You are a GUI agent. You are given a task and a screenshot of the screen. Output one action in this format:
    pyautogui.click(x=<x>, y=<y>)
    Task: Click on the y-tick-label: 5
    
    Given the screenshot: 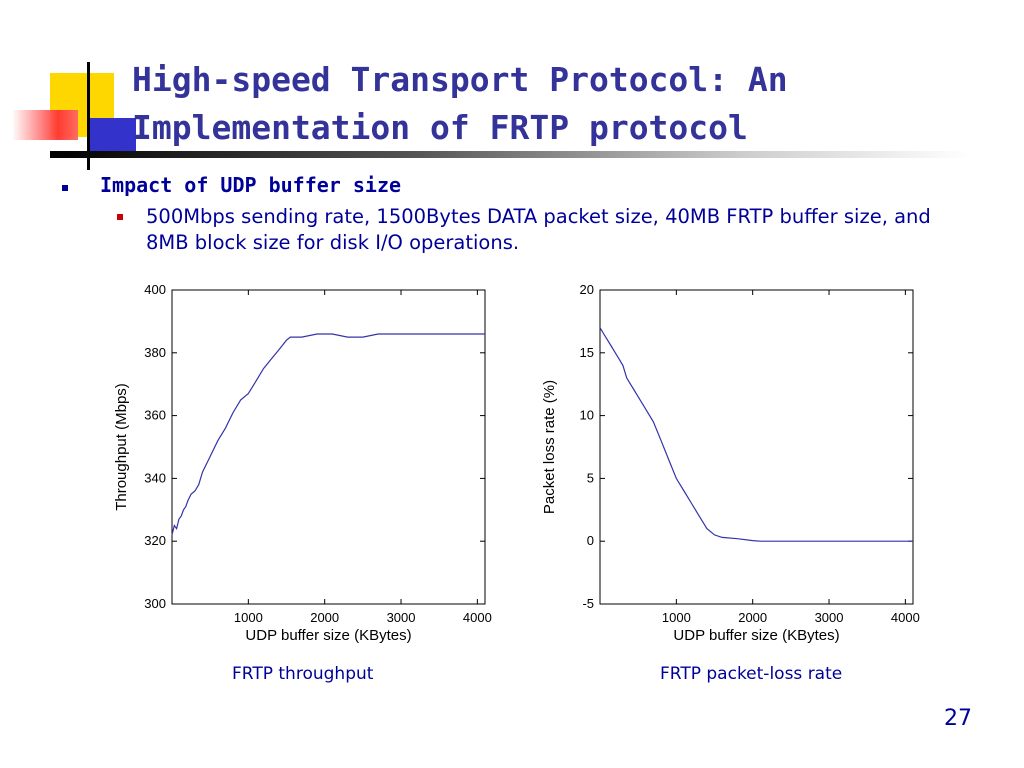 What is the action you would take?
    pyautogui.click(x=590, y=477)
    